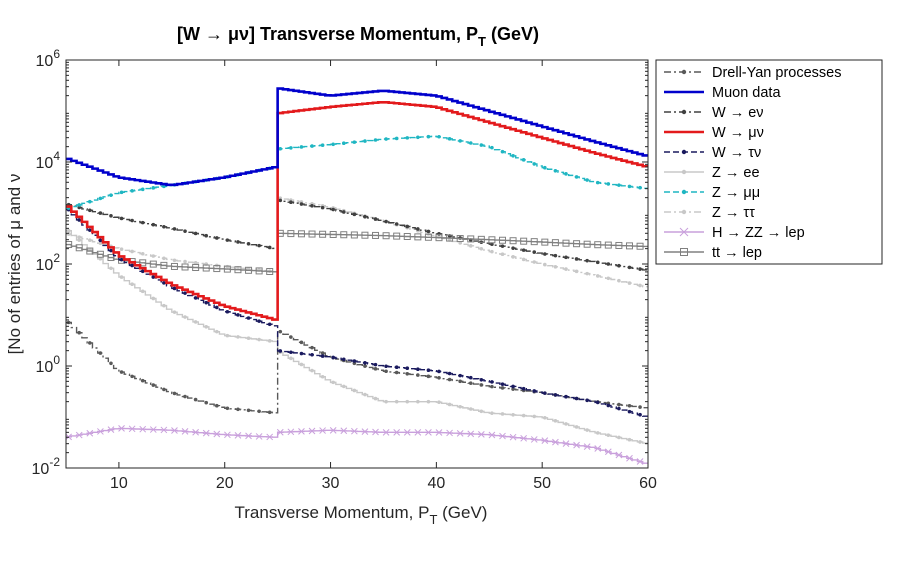 Image resolution: width=909 pixels, height=564 pixels. Describe the element at coordinates (736, 153) in the screenshot. I see `legend-label: W → τν` at that location.